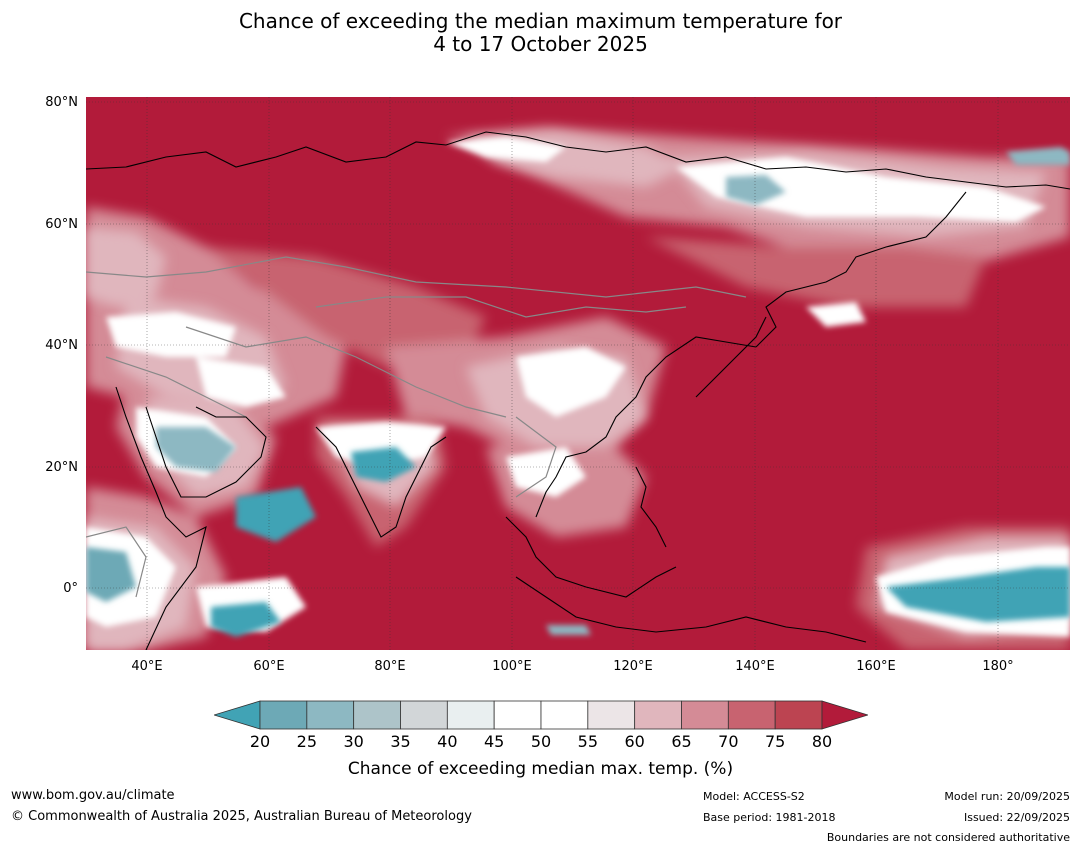  Describe the element at coordinates (70, 588) in the screenshot. I see `lat-label-0: 0°` at that location.